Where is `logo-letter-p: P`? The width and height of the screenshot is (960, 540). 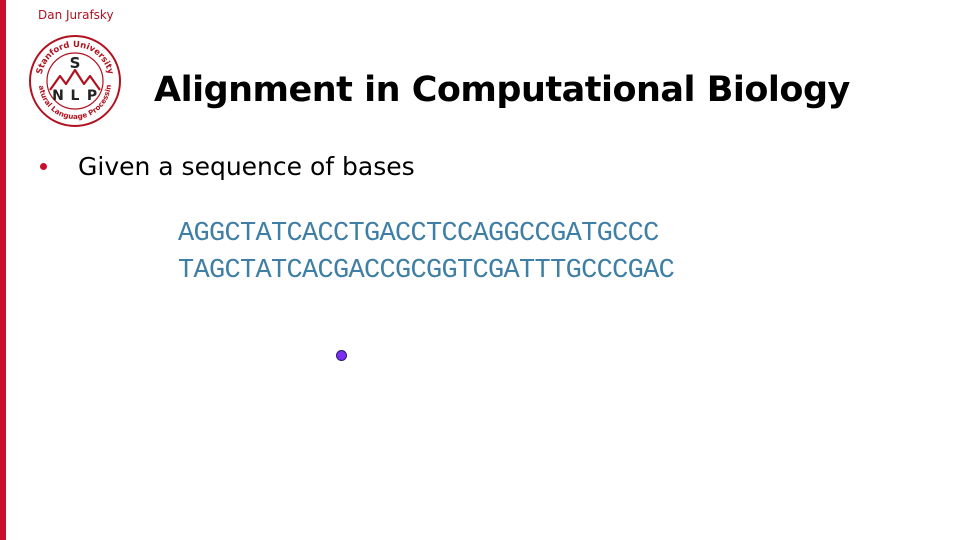
logo-letter-p: P is located at coordinates (92, 96).